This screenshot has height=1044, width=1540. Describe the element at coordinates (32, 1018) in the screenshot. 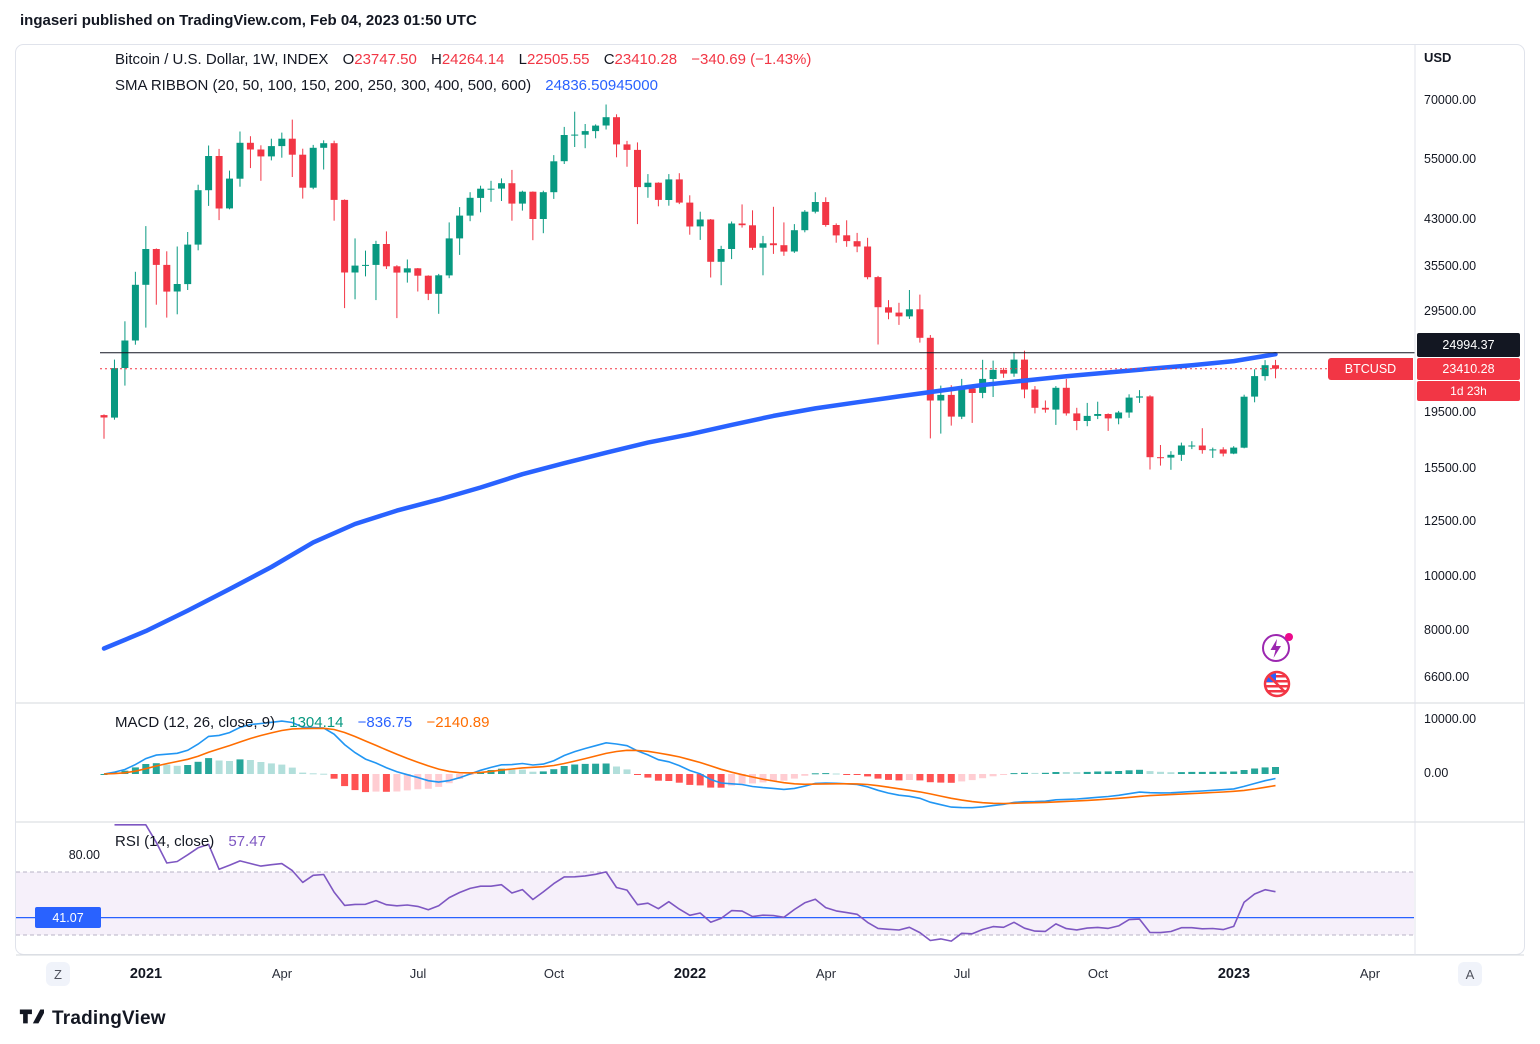

I see `tradingview-logo-icon` at that location.